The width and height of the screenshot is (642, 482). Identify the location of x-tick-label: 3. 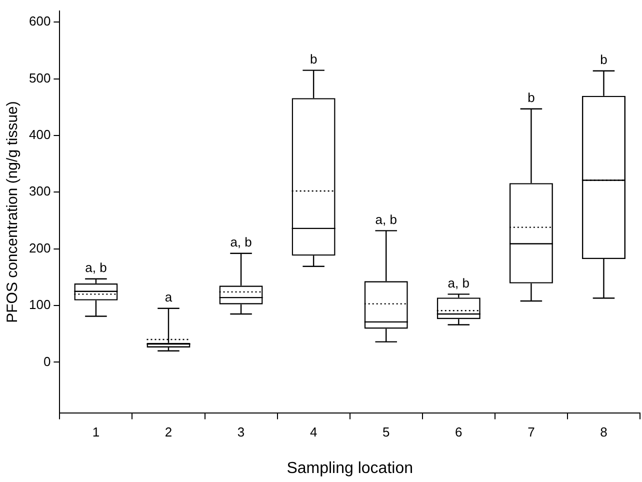
(241, 432).